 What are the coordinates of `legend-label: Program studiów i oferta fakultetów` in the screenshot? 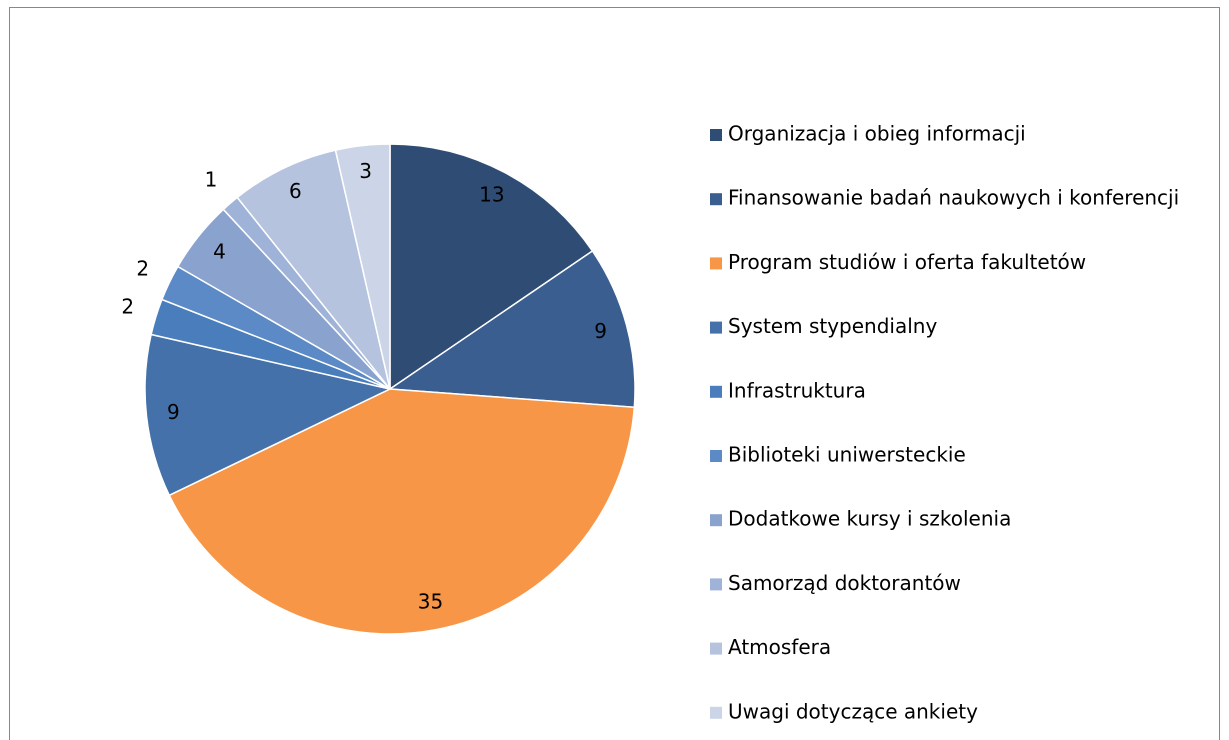 It's located at (907, 262).